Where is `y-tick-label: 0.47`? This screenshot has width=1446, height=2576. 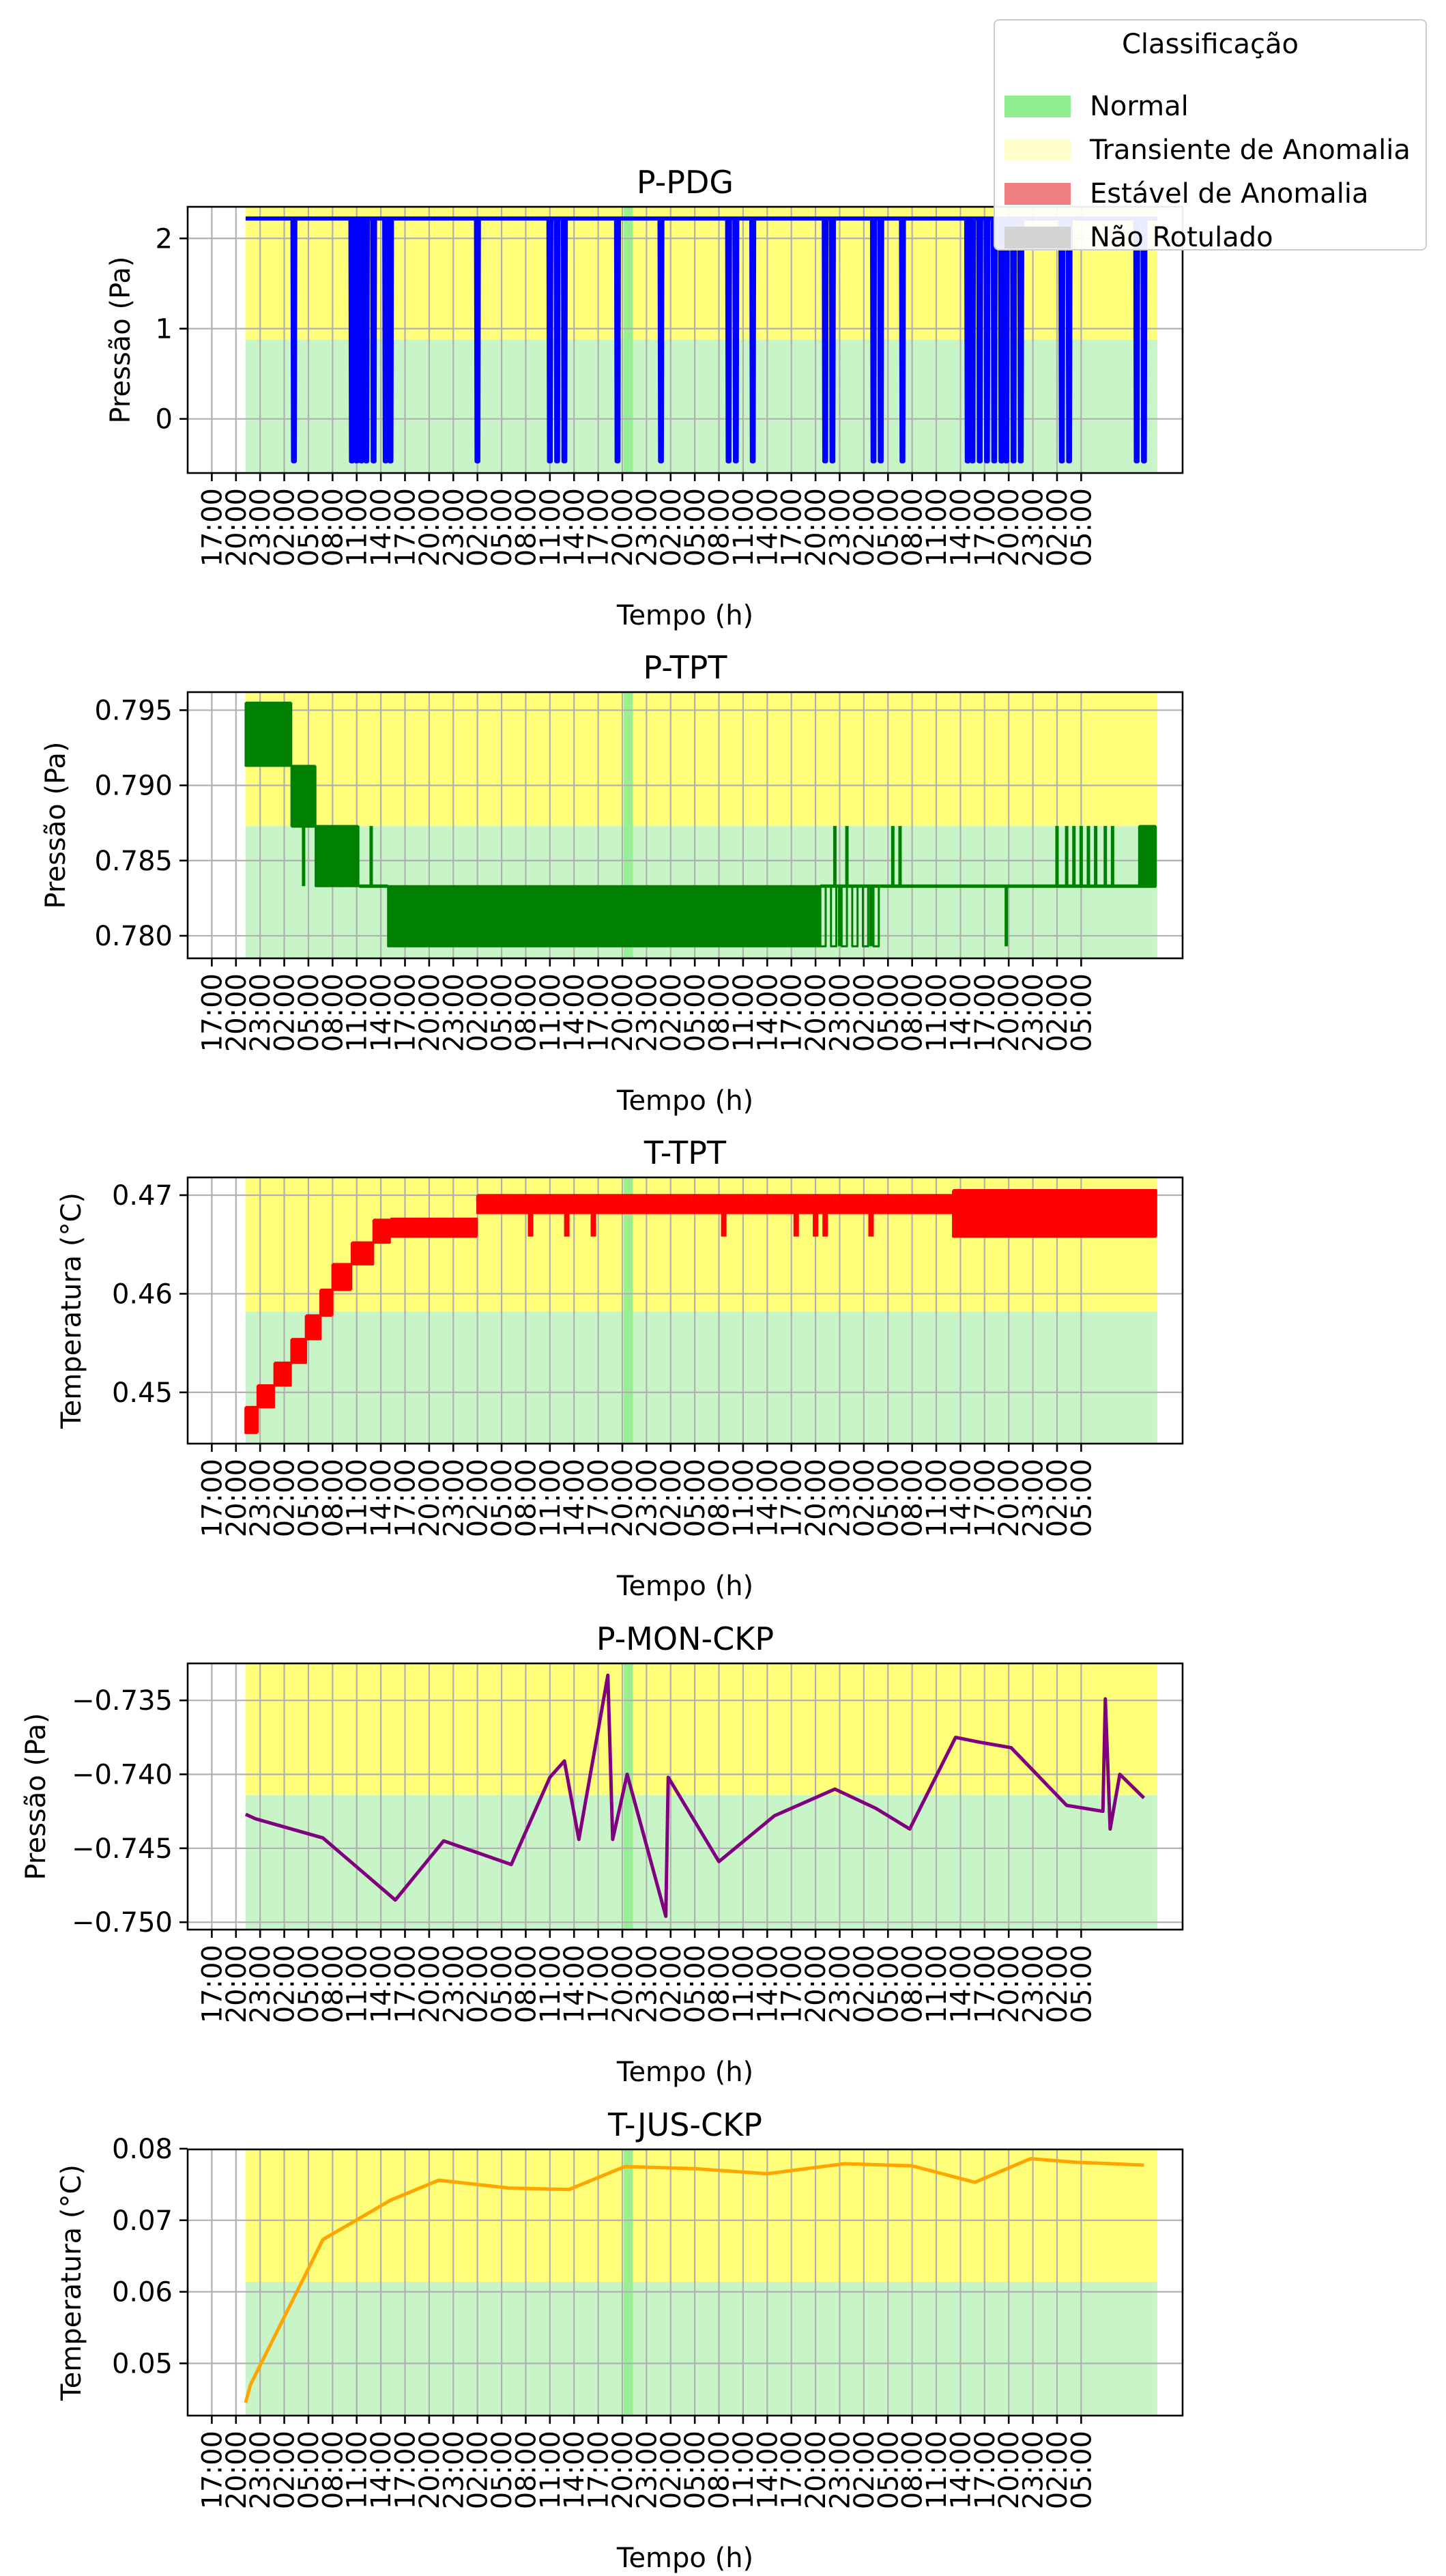
y-tick-label: 0.47 is located at coordinates (142, 1196).